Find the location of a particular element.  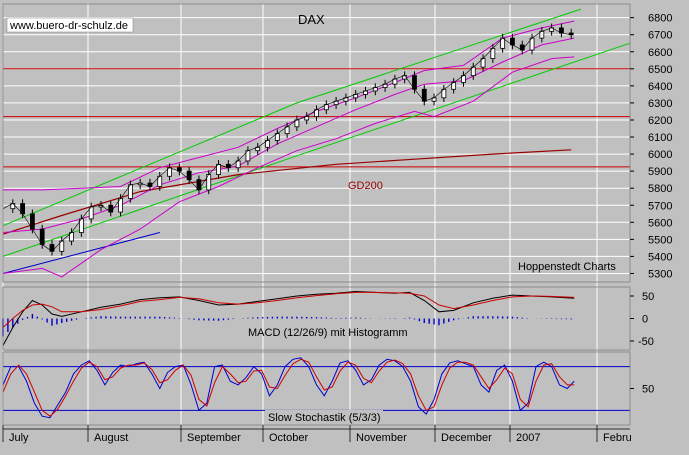

stoch-d-line is located at coordinates (288, 387).